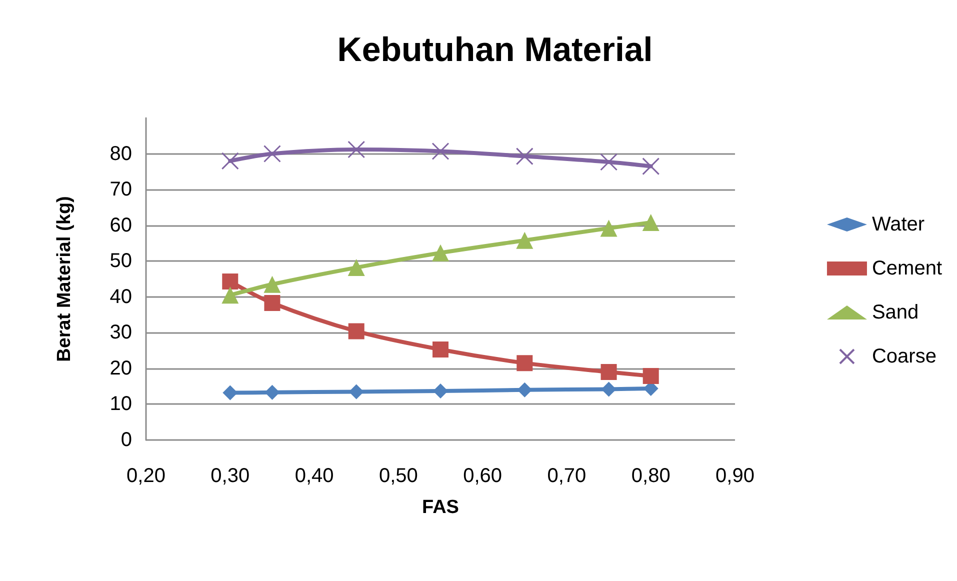 This screenshot has height=581, width=957. What do you see at coordinates (907, 269) in the screenshot?
I see `legend-label: Cement` at bounding box center [907, 269].